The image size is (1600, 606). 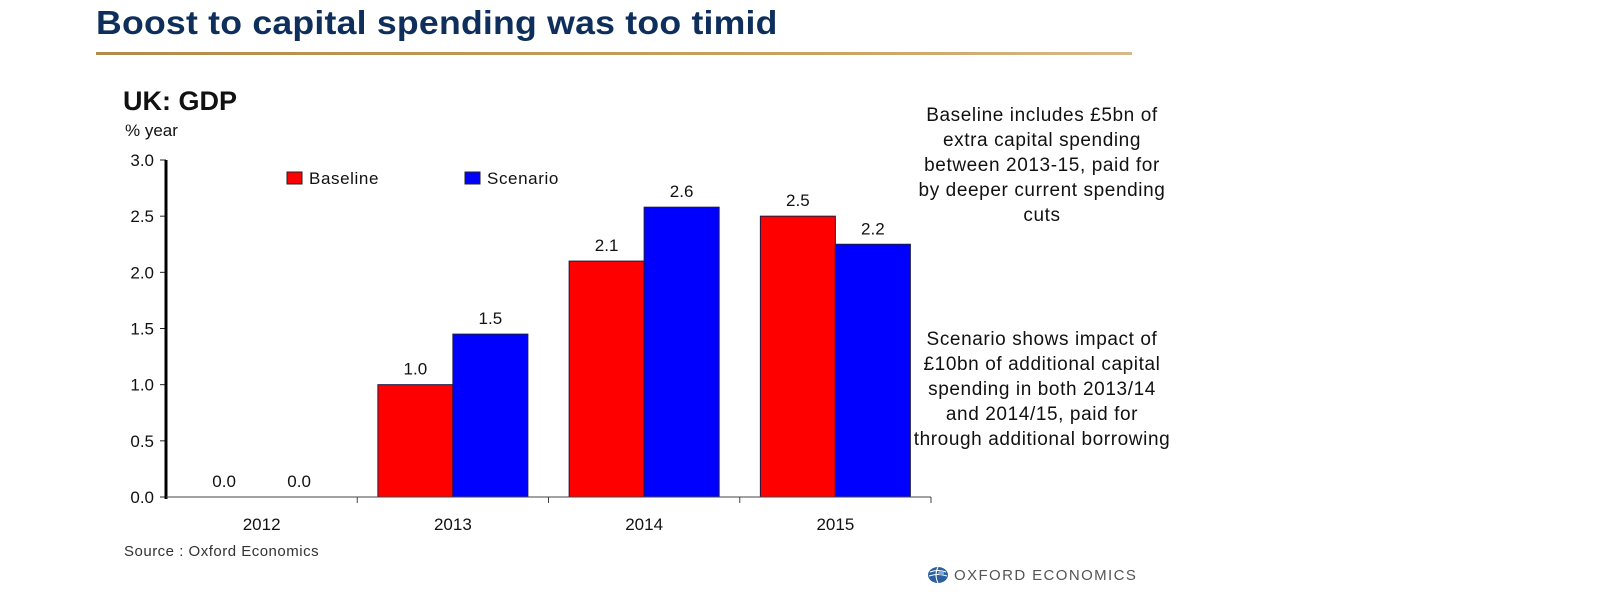 I want to click on legend-label-scenario: Scenario, so click(x=523, y=178).